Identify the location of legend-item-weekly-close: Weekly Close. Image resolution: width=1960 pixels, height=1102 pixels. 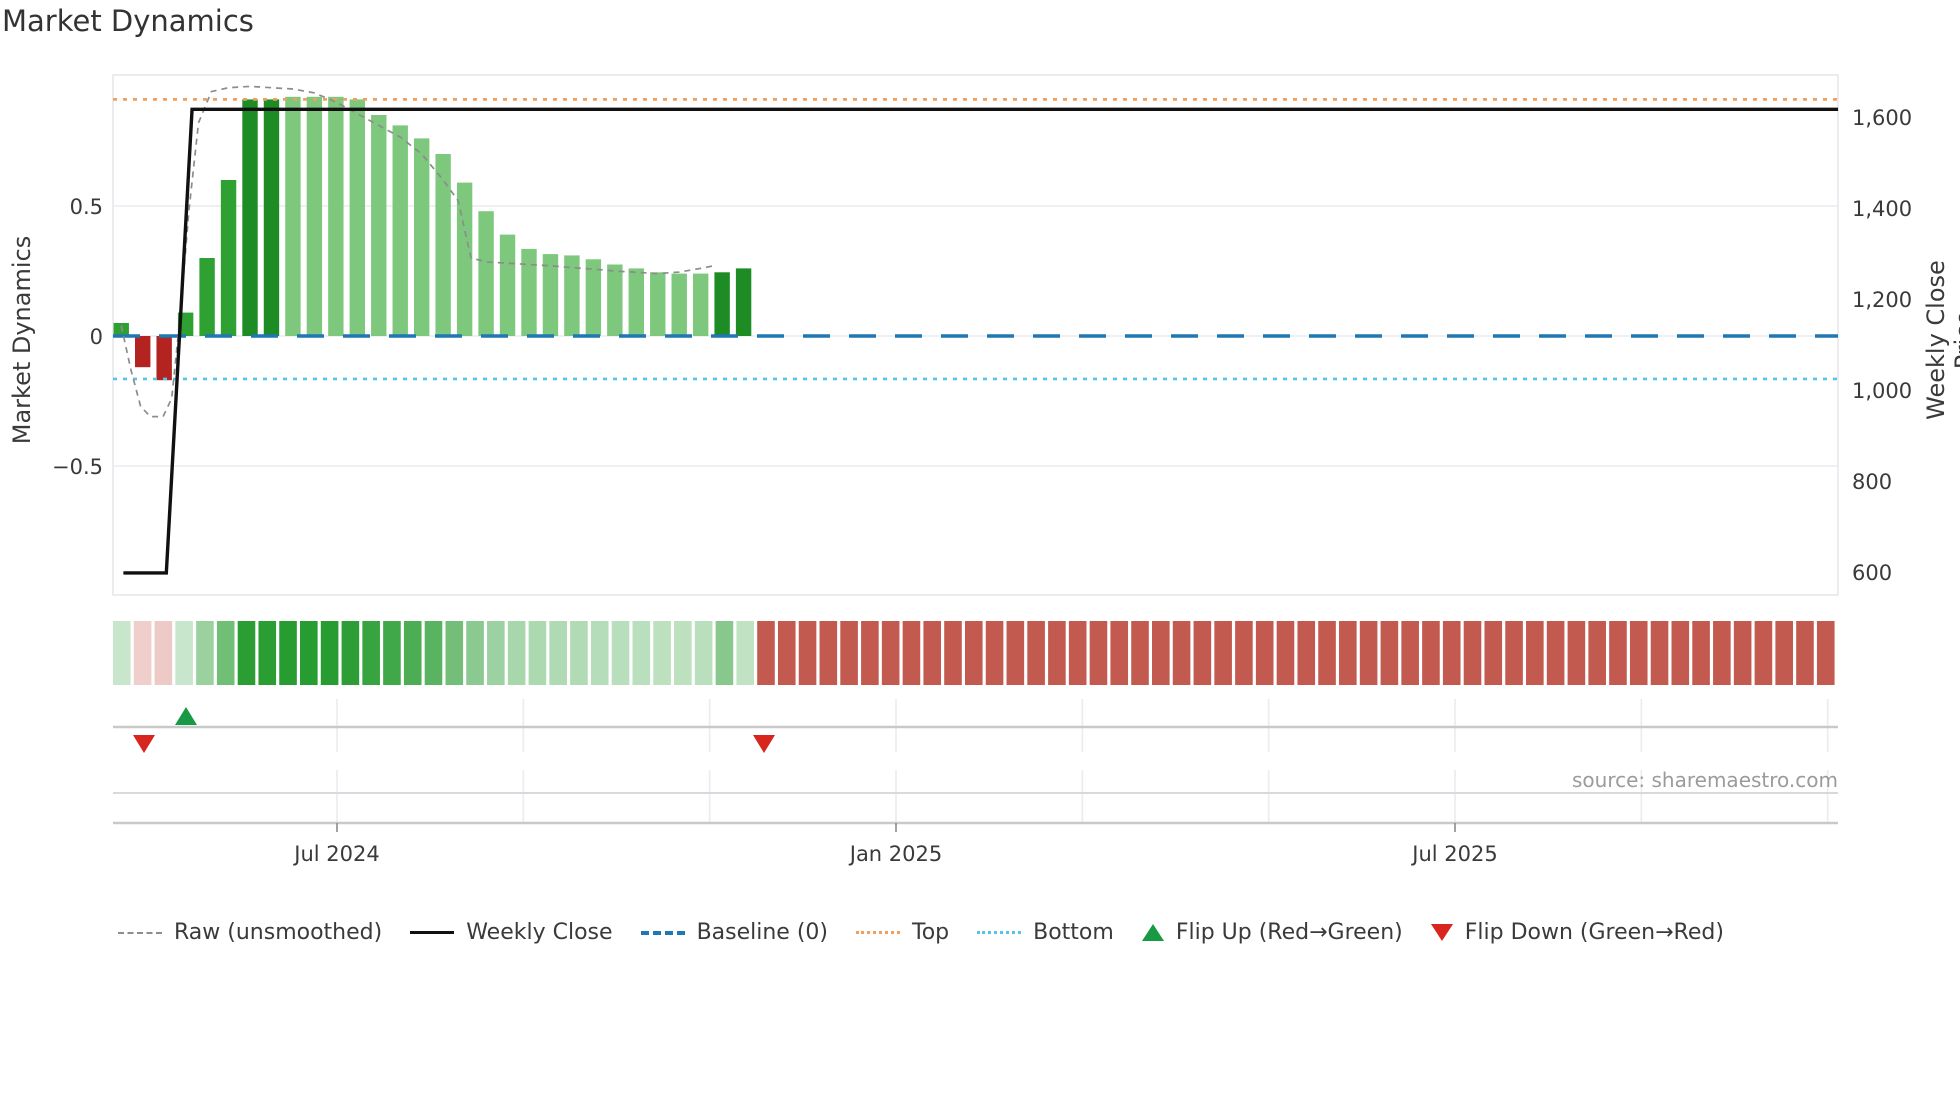
(511, 932).